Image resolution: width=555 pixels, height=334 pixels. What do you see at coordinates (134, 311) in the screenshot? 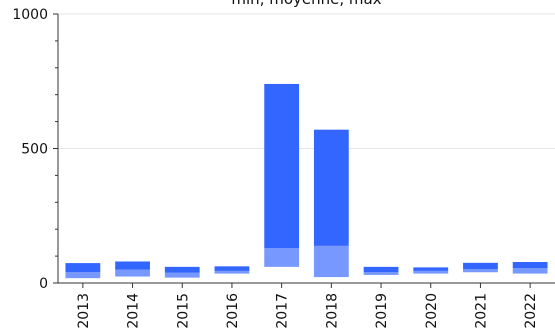
I see `x-tick-label-2014: 2014` at bounding box center [134, 311].